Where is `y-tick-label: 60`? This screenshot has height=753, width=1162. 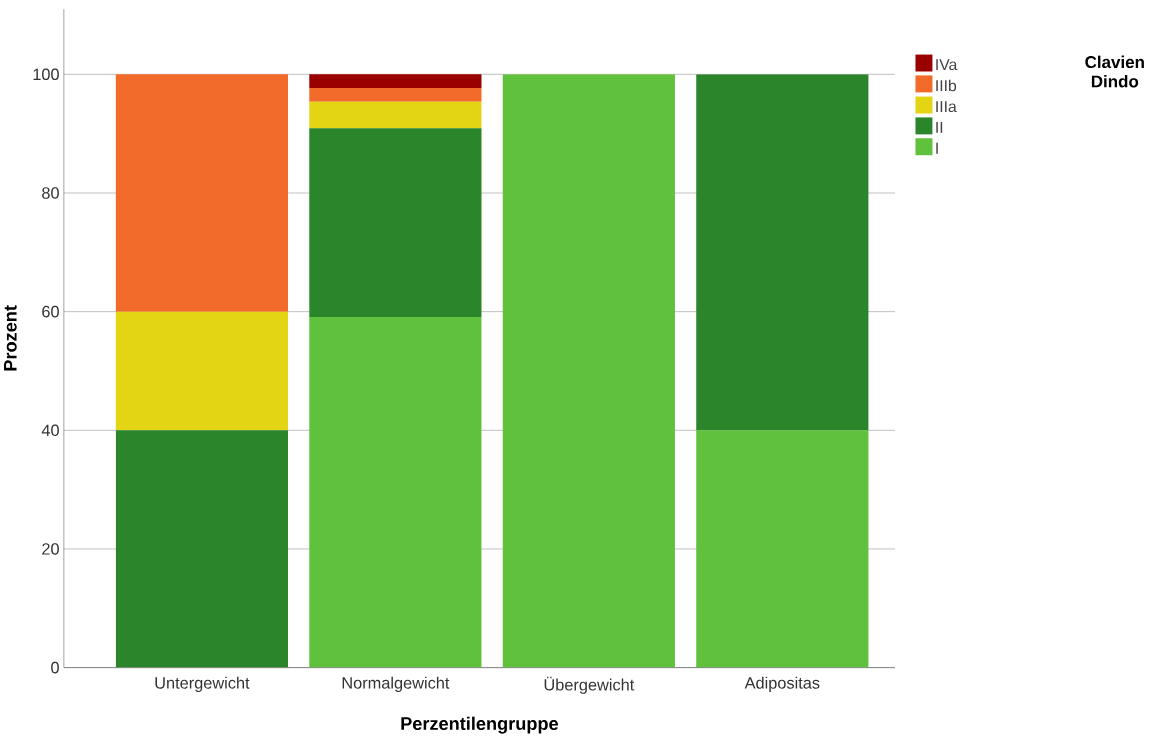
y-tick-label: 60 is located at coordinates (50, 311).